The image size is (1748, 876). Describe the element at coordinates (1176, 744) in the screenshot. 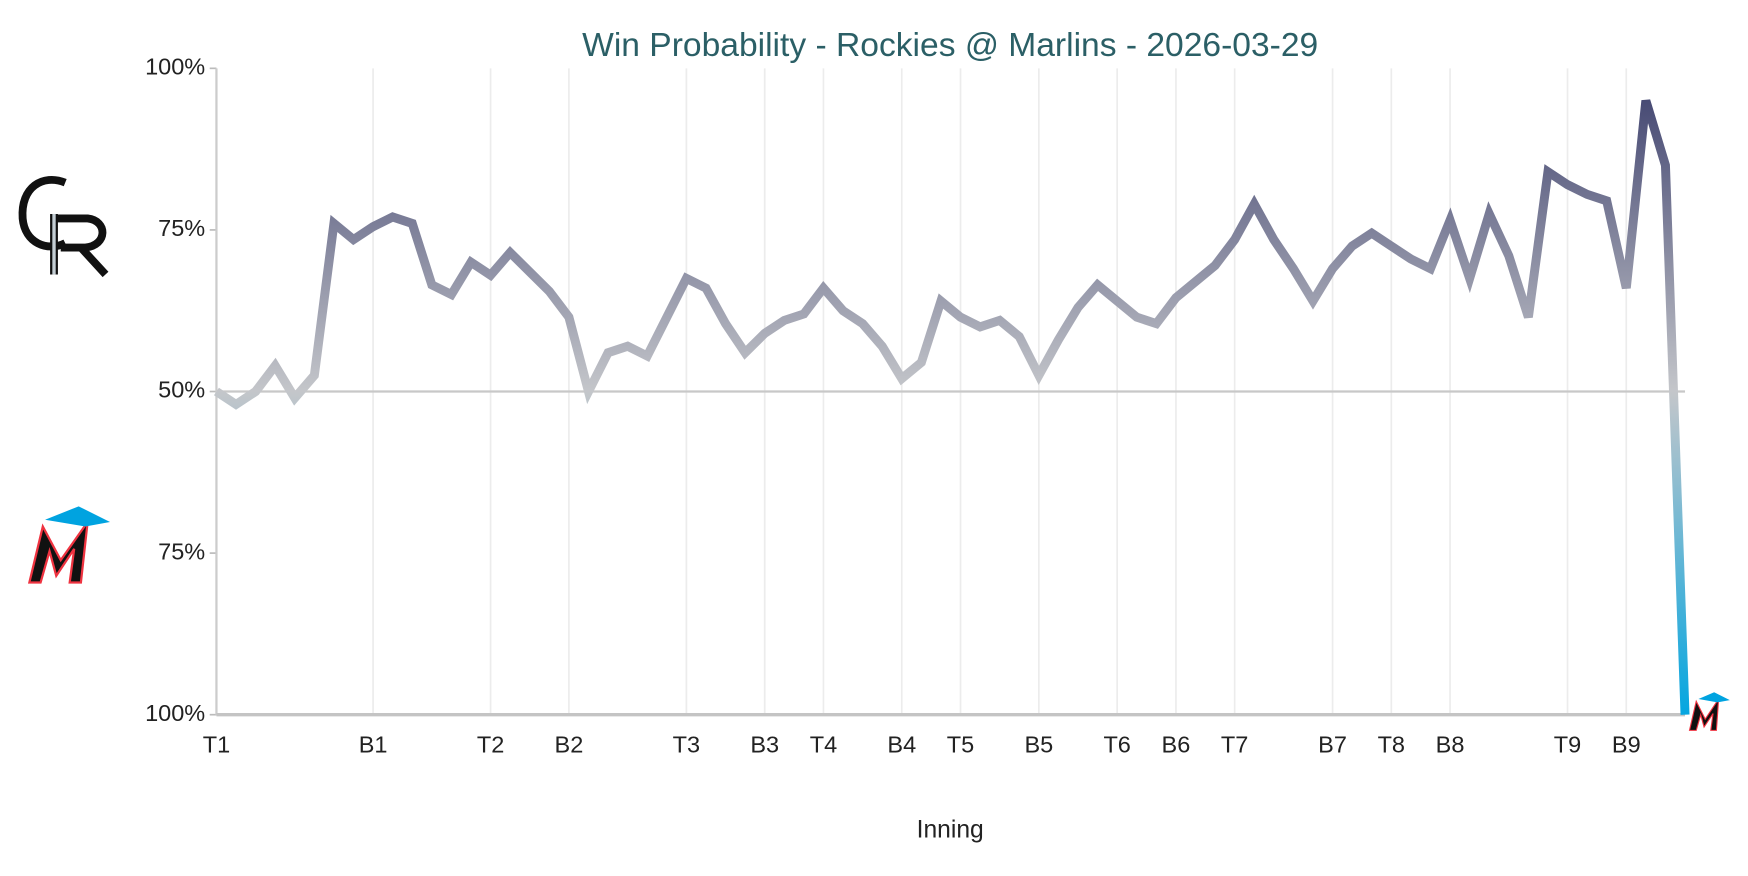

I see `x-tick-label: B6` at that location.